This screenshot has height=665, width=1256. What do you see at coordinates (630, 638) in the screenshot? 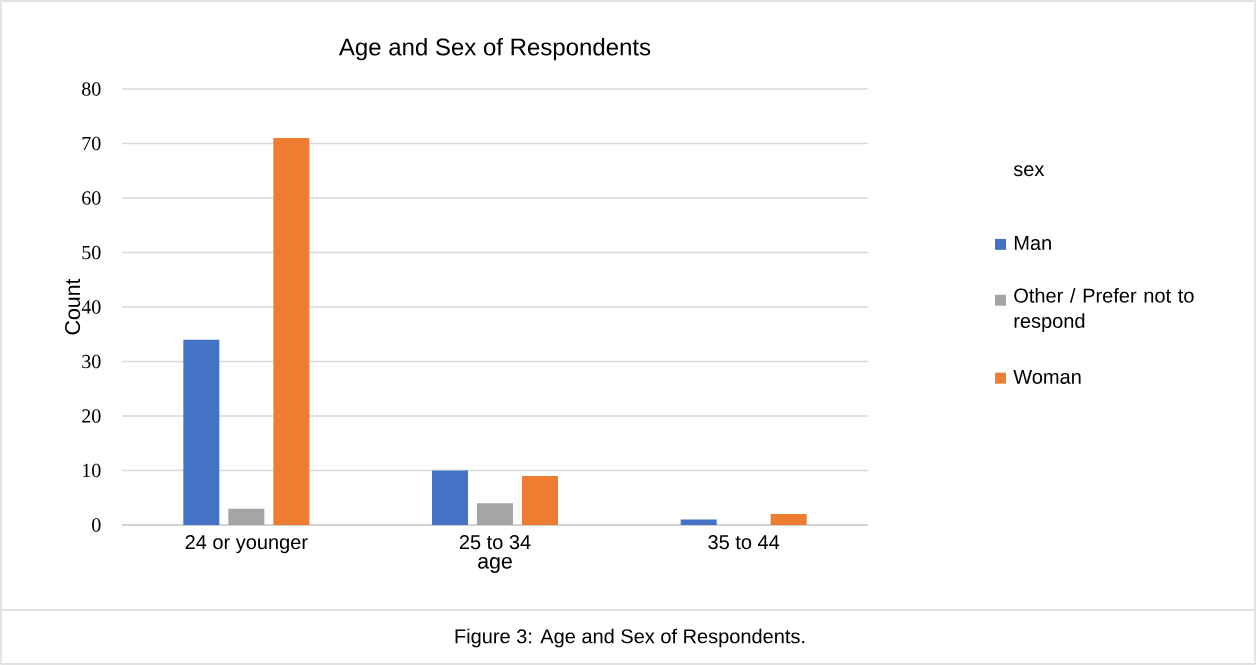
I see `caption: Figure 3: Age and Sex of Respondents.` at bounding box center [630, 638].